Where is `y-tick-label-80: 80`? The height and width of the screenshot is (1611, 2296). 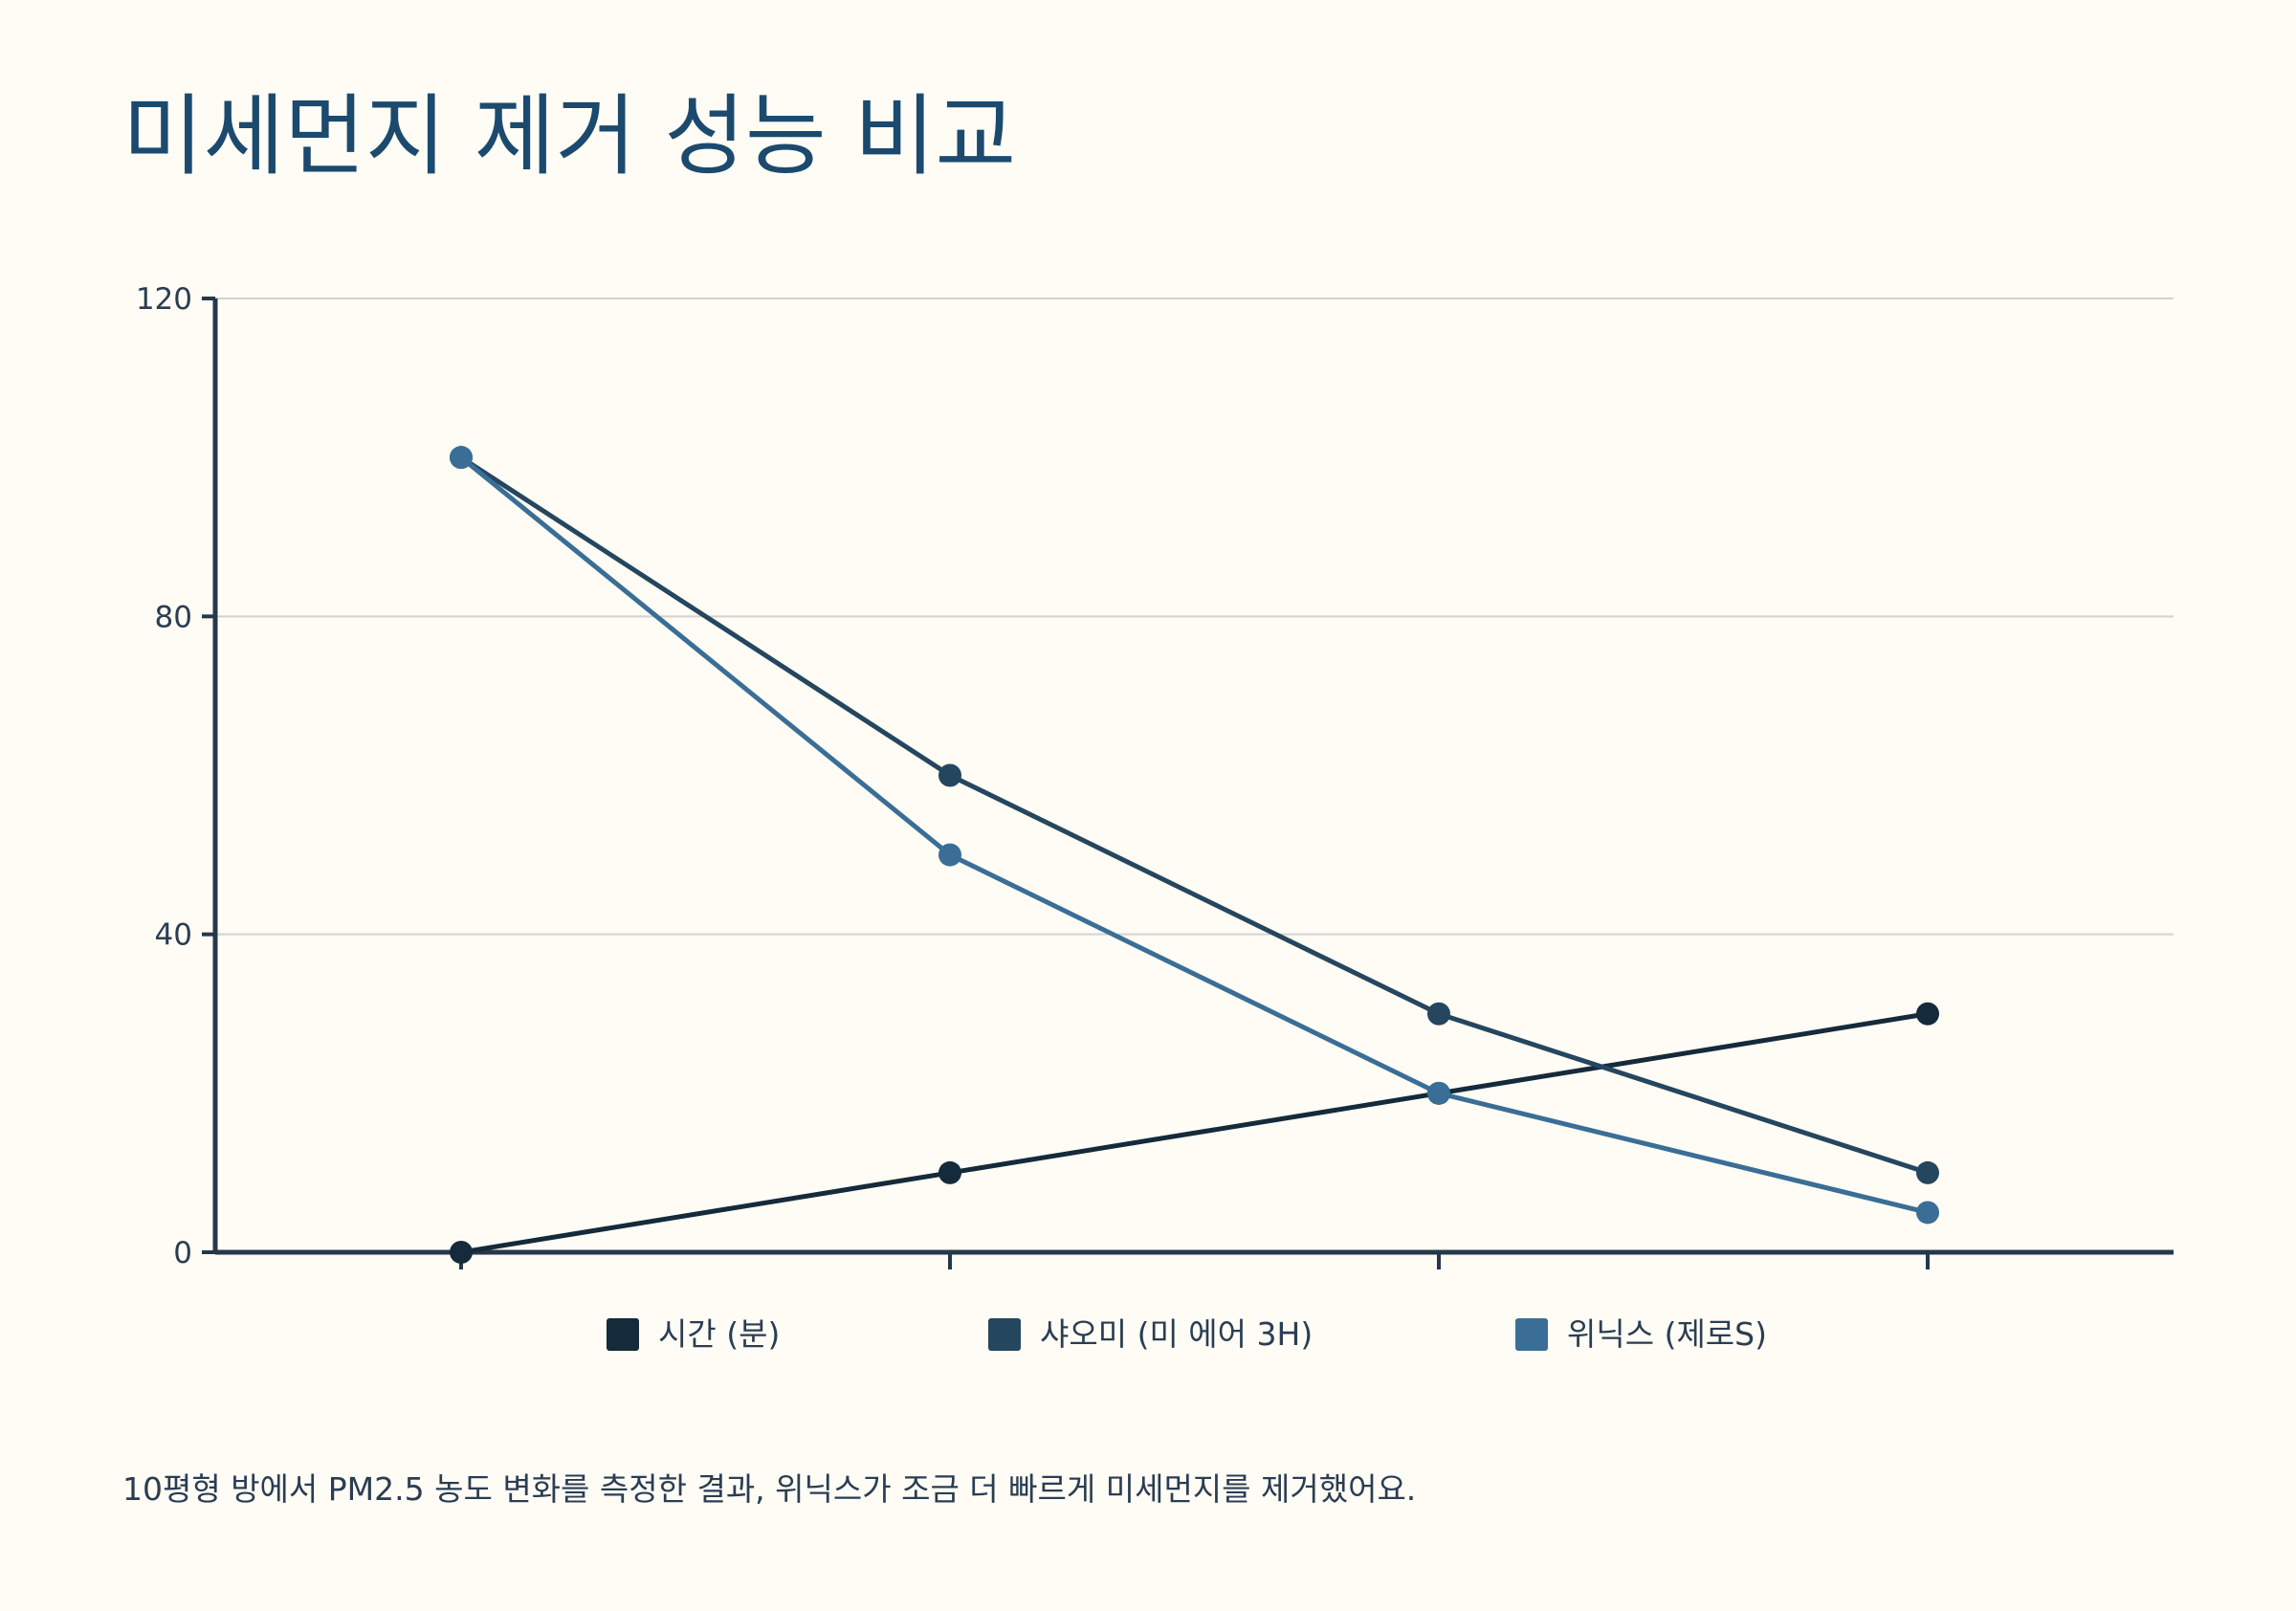
y-tick-label-80: 80 is located at coordinates (173, 617).